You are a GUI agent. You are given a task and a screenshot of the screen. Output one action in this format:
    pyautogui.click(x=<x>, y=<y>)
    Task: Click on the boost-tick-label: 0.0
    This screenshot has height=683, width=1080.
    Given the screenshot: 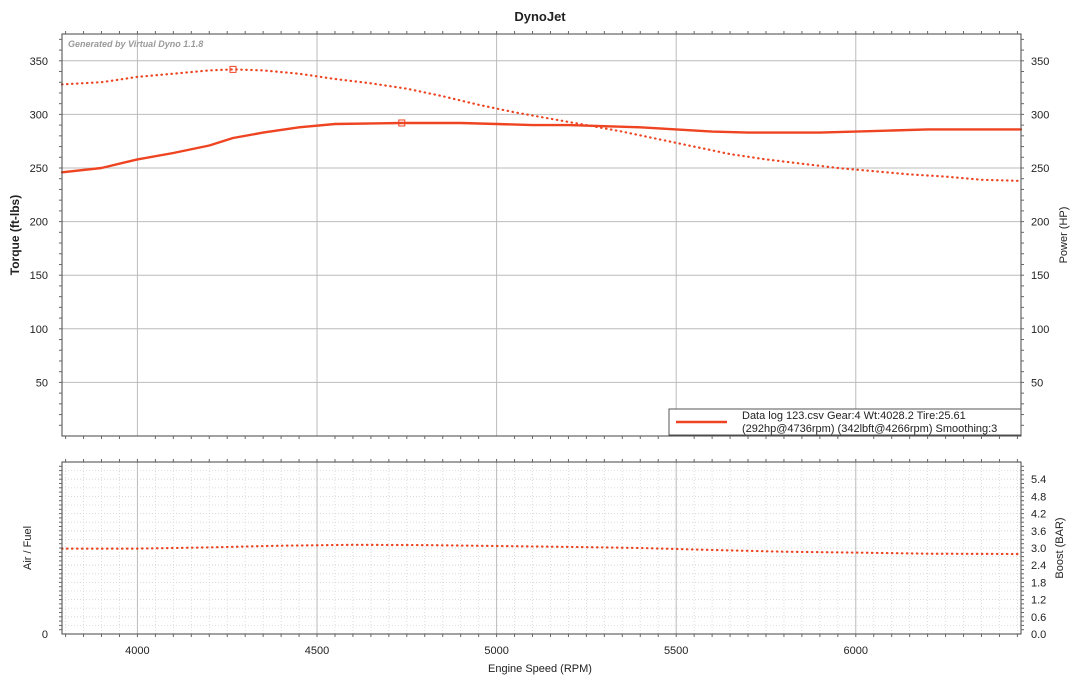 What is the action you would take?
    pyautogui.click(x=1038, y=635)
    